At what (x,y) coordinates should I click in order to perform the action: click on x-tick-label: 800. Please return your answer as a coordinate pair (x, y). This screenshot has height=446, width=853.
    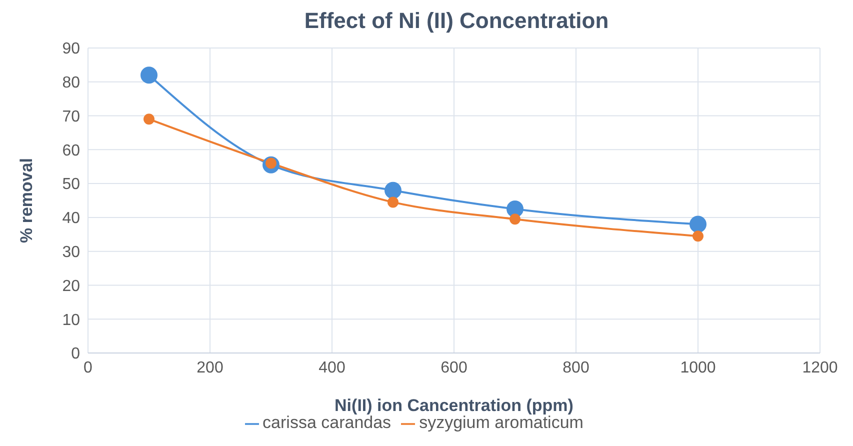
    Looking at the image, I should click on (576, 367).